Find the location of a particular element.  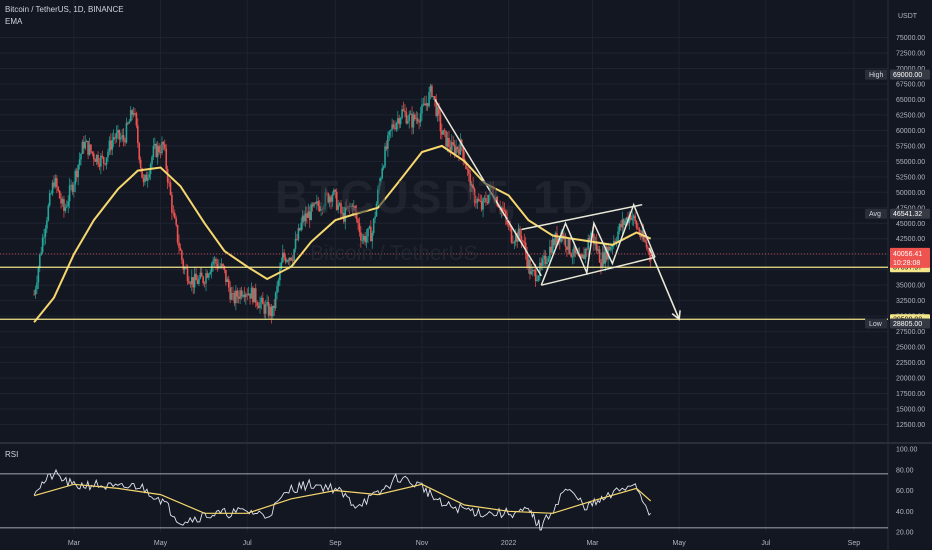

symbol-title: Bitcoin / TetherUS, 1D, BINANCE is located at coordinates (64, 9).